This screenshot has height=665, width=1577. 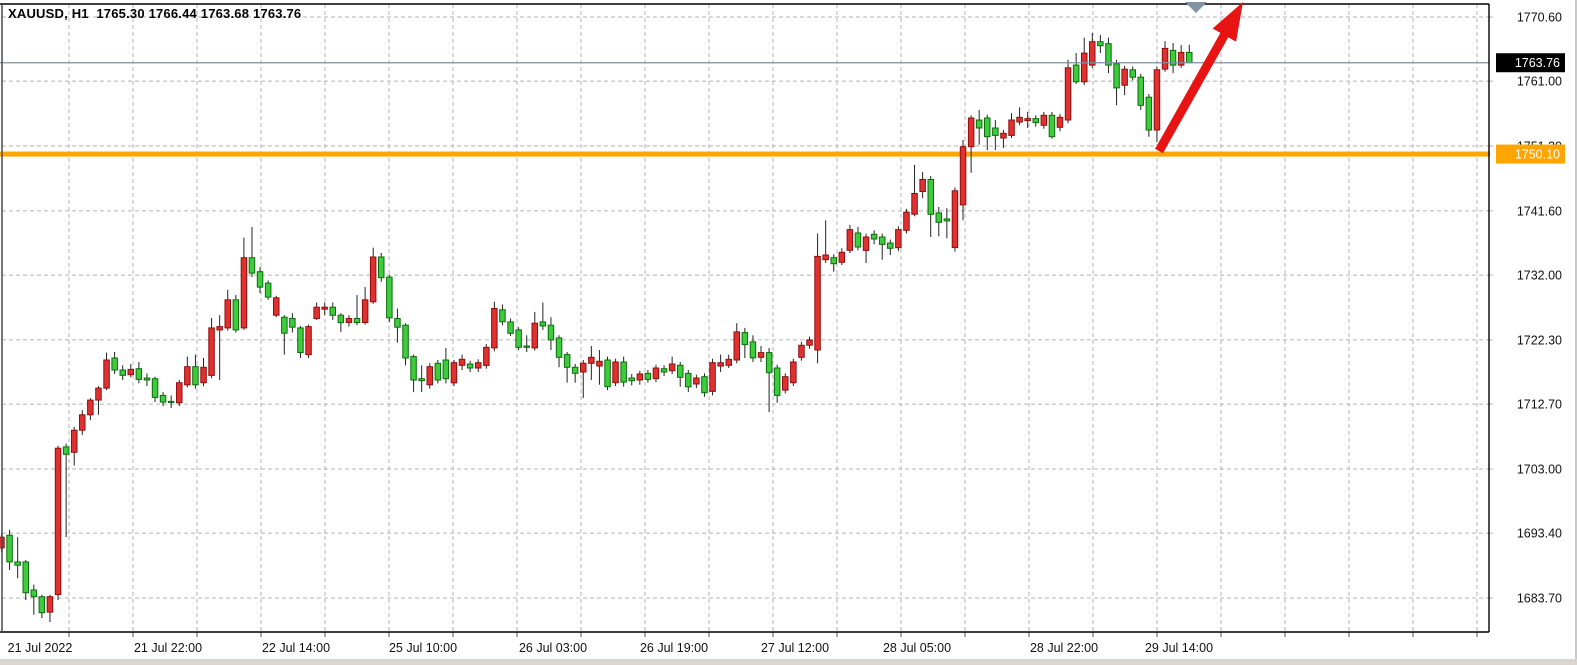 What do you see at coordinates (1196, 7) in the screenshot?
I see `down-triangle-marker-icon` at bounding box center [1196, 7].